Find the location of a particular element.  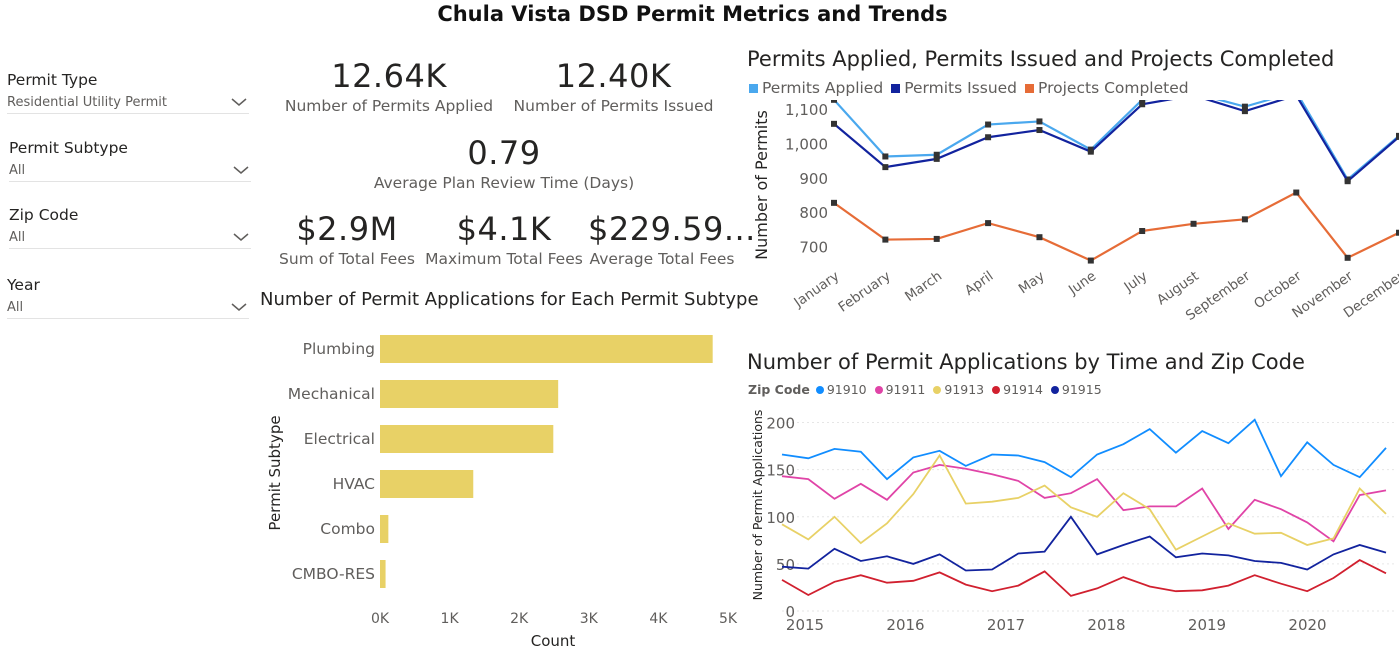

zip-chart-legend: Zip Code 91910 91911 91913 91914 91915 is located at coordinates (929, 389).